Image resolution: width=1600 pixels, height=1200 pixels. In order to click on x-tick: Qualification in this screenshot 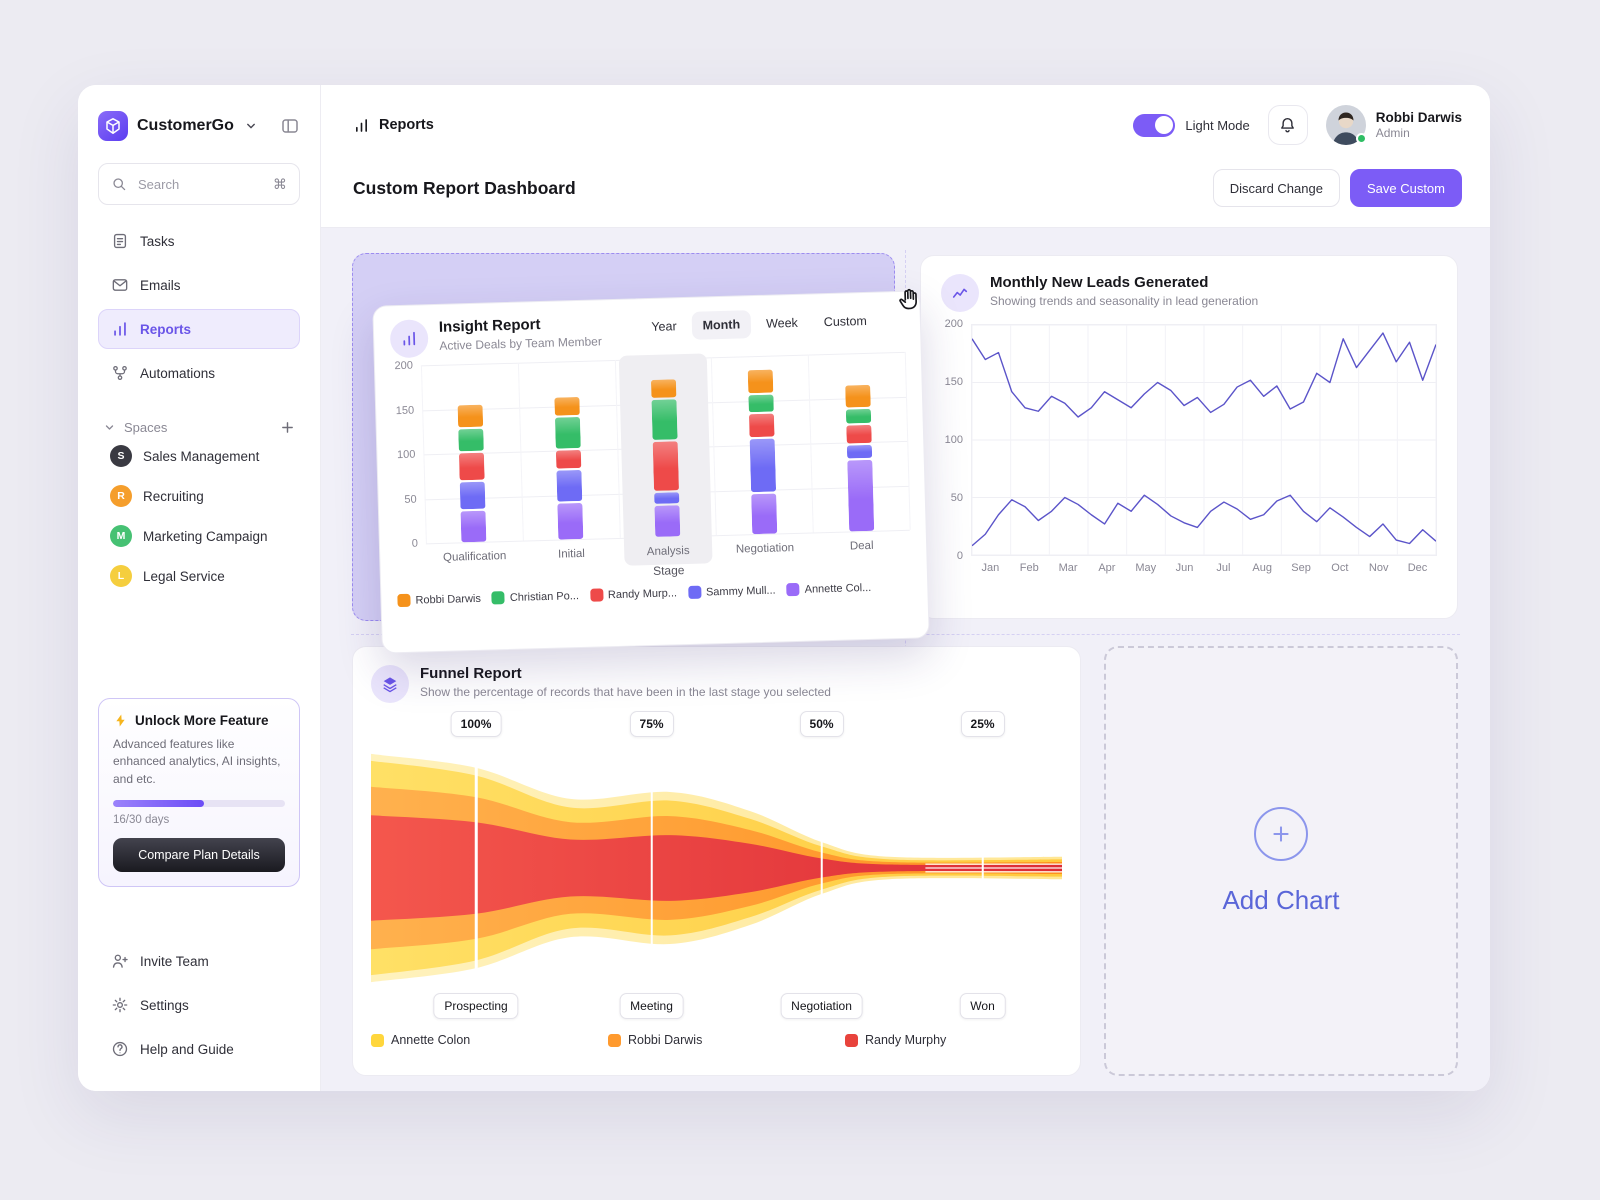, I will do `click(474, 557)`.